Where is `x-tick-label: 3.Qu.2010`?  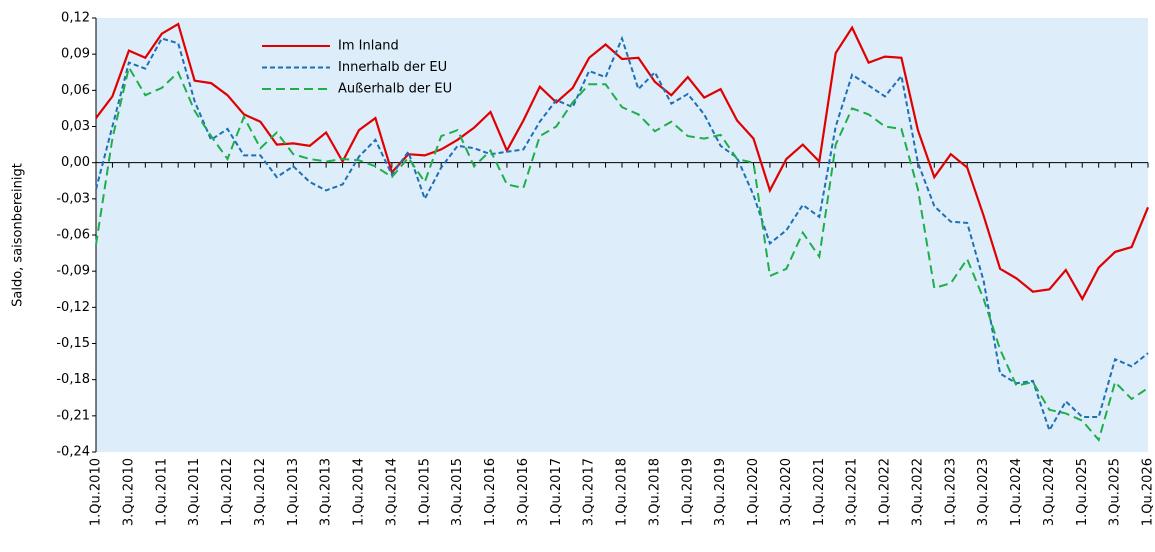 x-tick-label: 3.Qu.2010 is located at coordinates (128, 492).